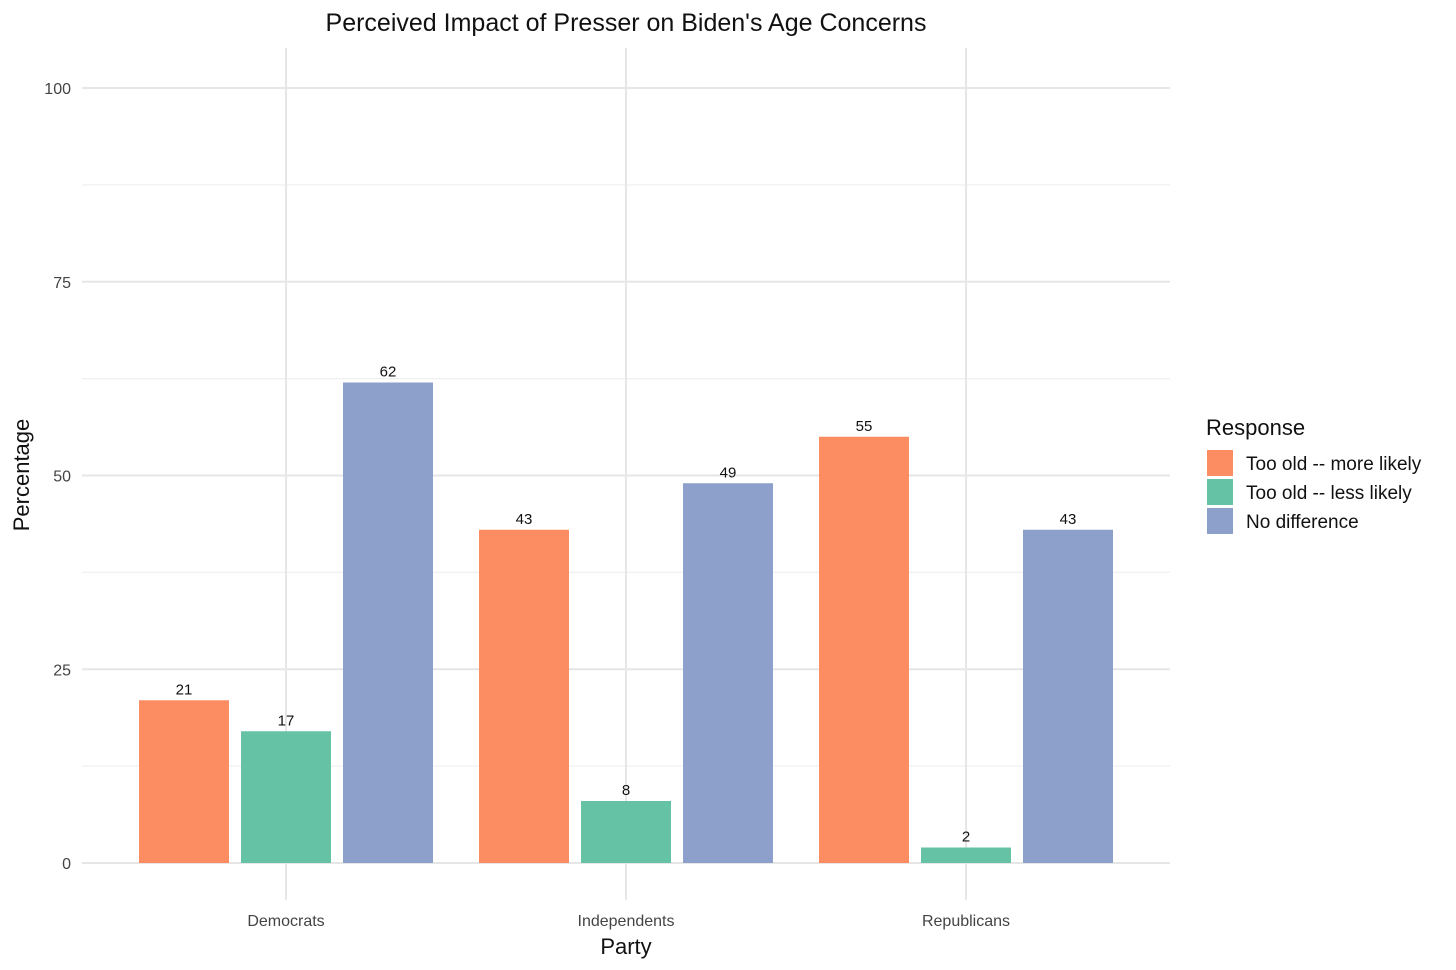 This screenshot has width=1456, height=970. I want to click on x-tick-label: Republicans, so click(966, 921).